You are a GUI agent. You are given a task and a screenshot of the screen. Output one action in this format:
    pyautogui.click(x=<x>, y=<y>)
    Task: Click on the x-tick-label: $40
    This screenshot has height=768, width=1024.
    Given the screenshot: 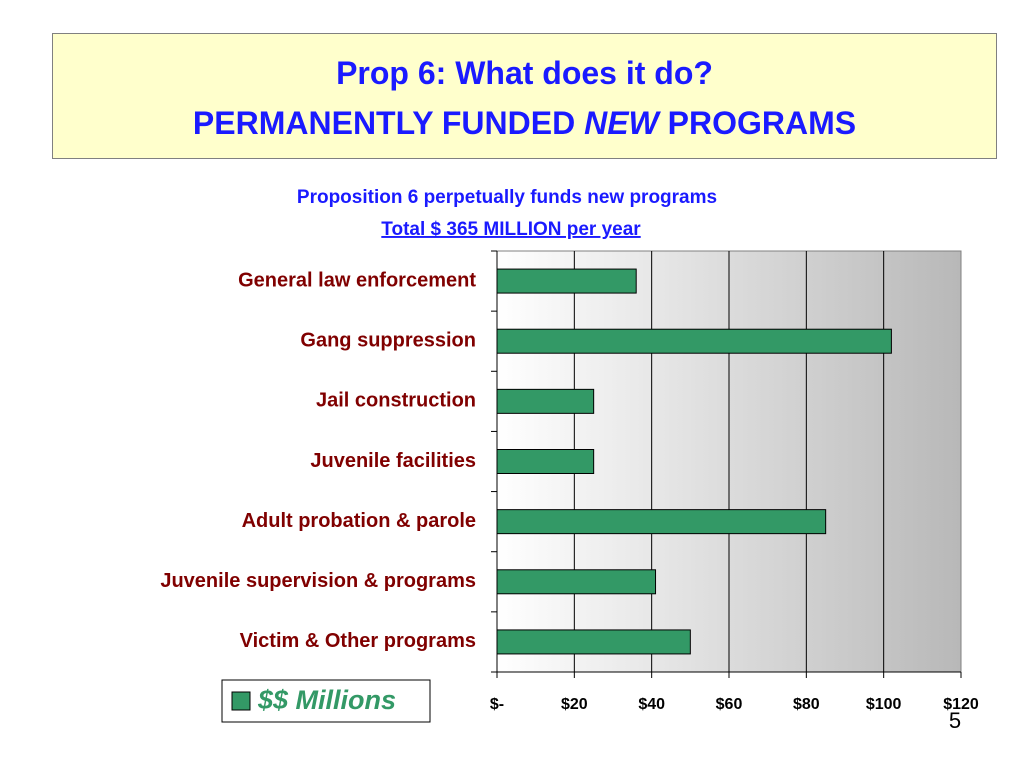 What is the action you would take?
    pyautogui.click(x=651, y=704)
    